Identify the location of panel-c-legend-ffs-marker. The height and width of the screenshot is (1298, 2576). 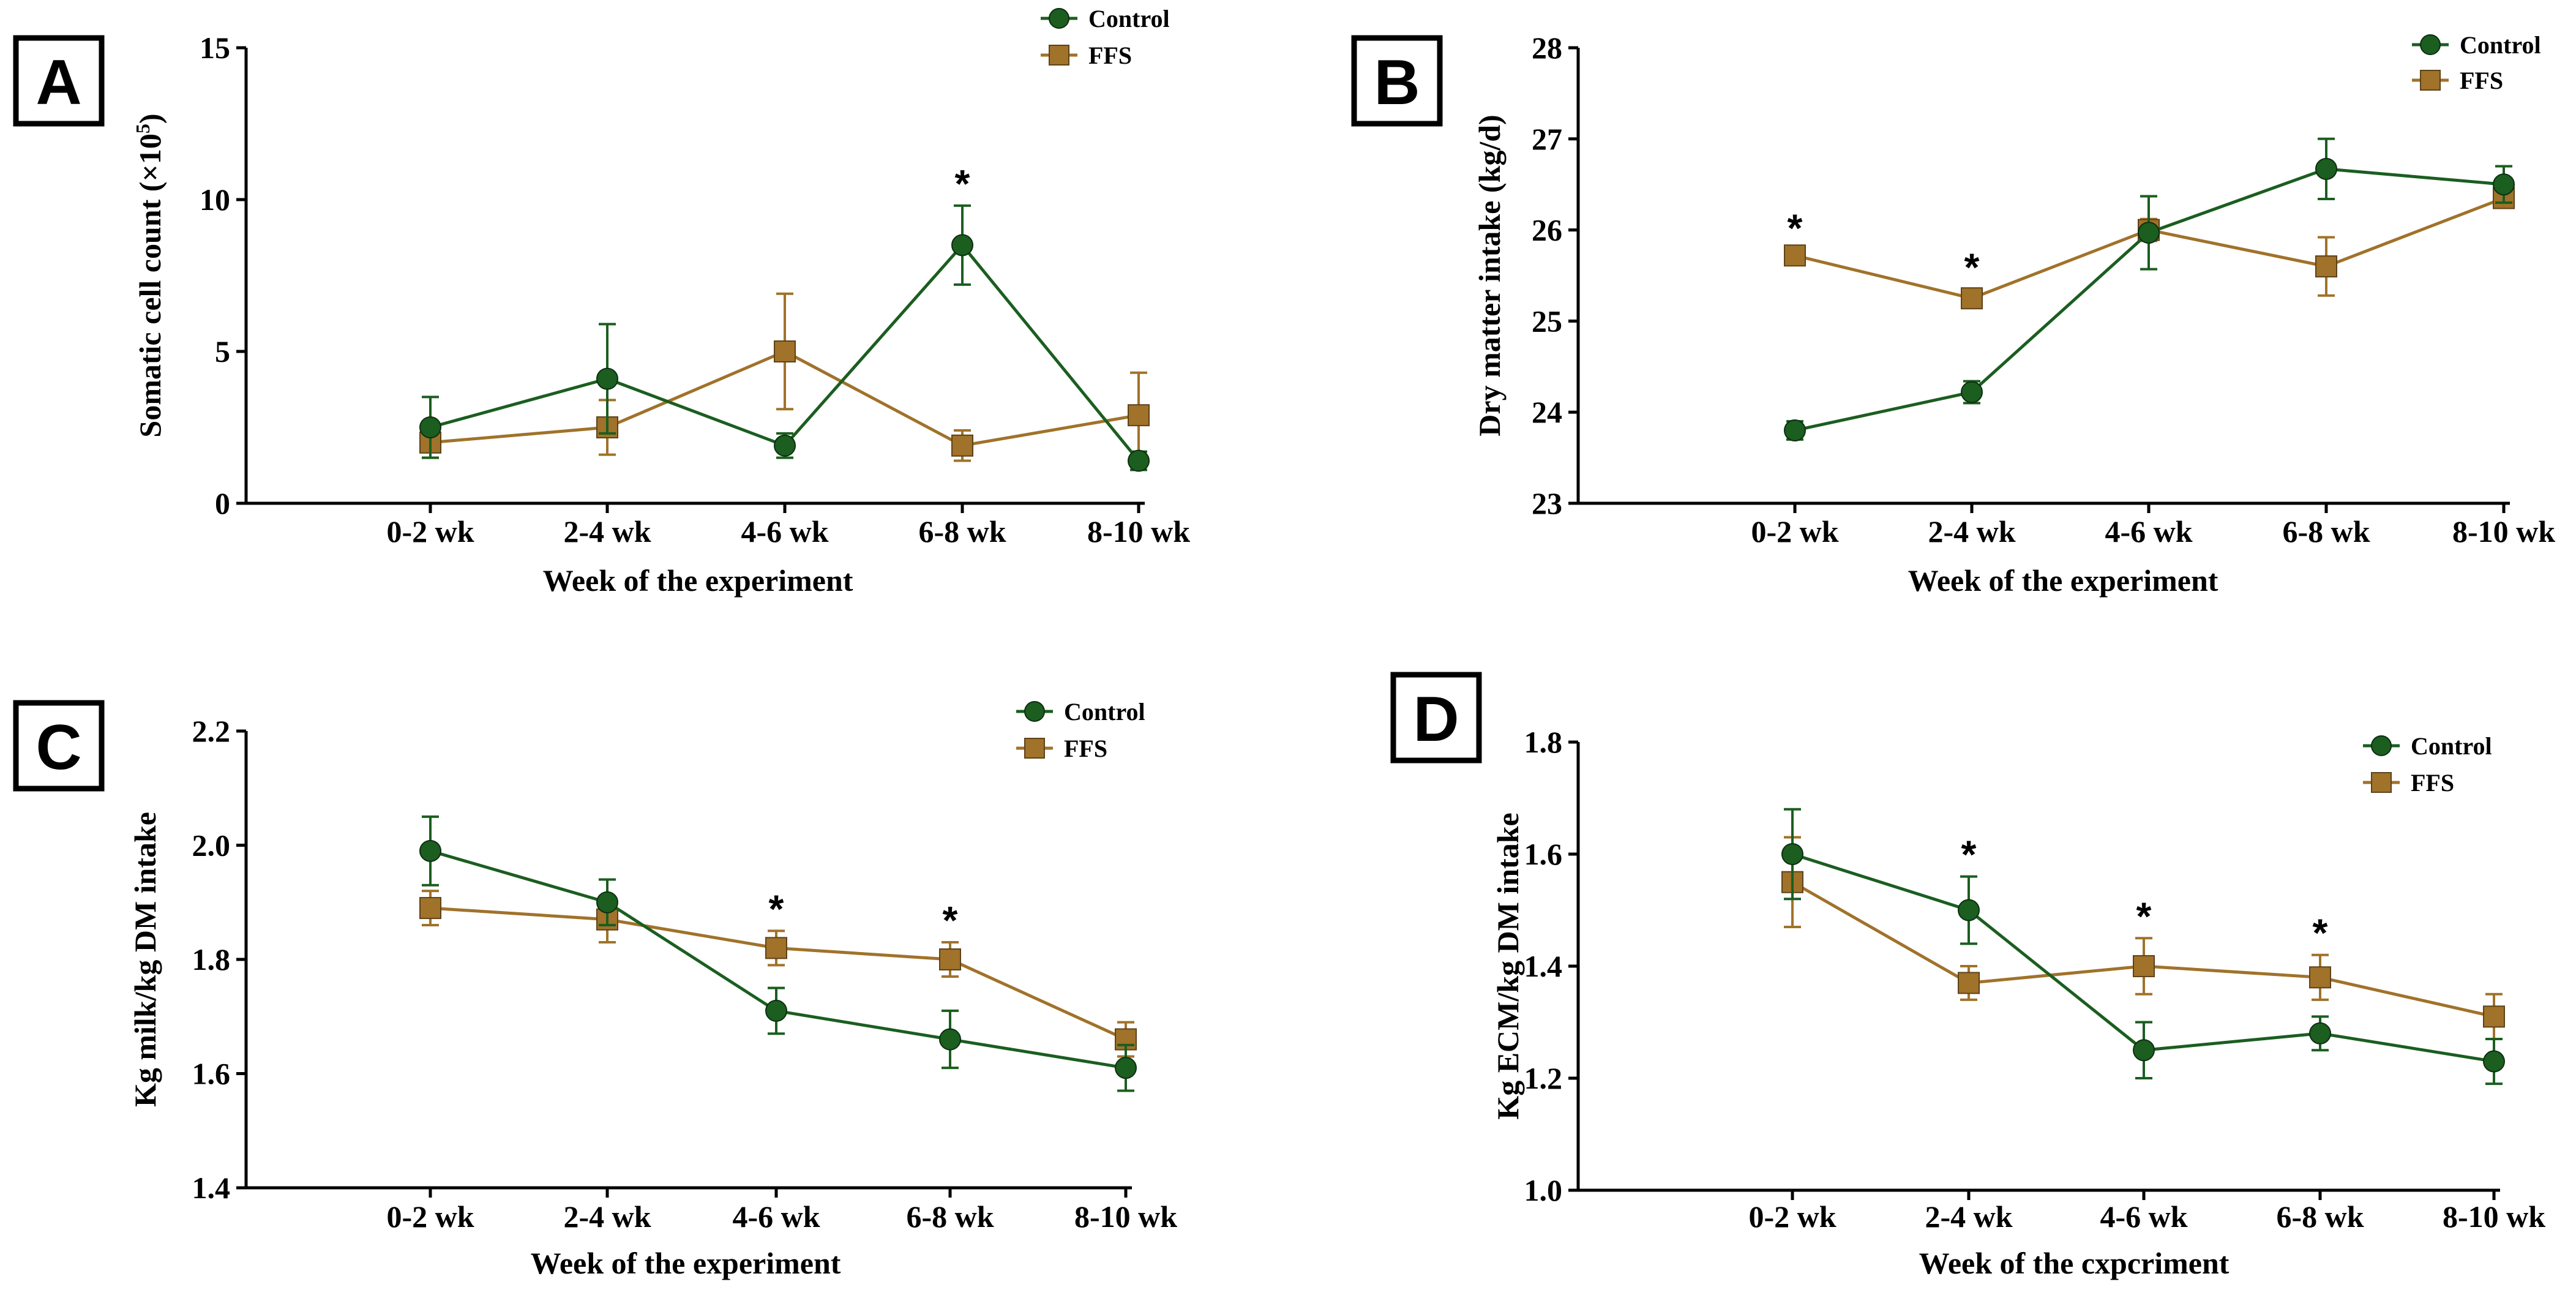
(1034, 748).